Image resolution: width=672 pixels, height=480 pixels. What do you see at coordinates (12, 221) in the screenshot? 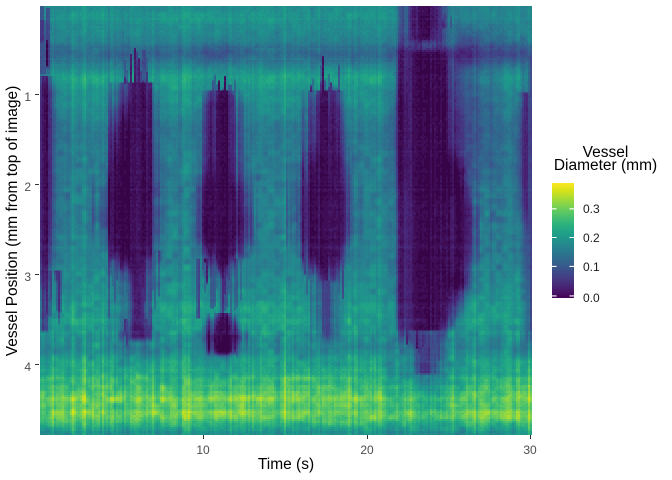
I see `svg-text:Vessel Position (mm from top o: Vessel Position (mm from top of image)` at bounding box center [12, 221].